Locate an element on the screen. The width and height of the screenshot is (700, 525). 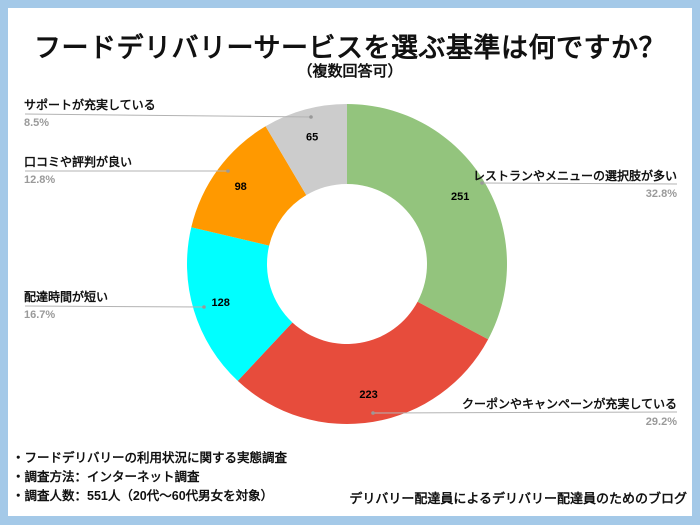
slice-label-delivery-time: 配達時間が短い 16.7% is located at coordinates (66, 305).